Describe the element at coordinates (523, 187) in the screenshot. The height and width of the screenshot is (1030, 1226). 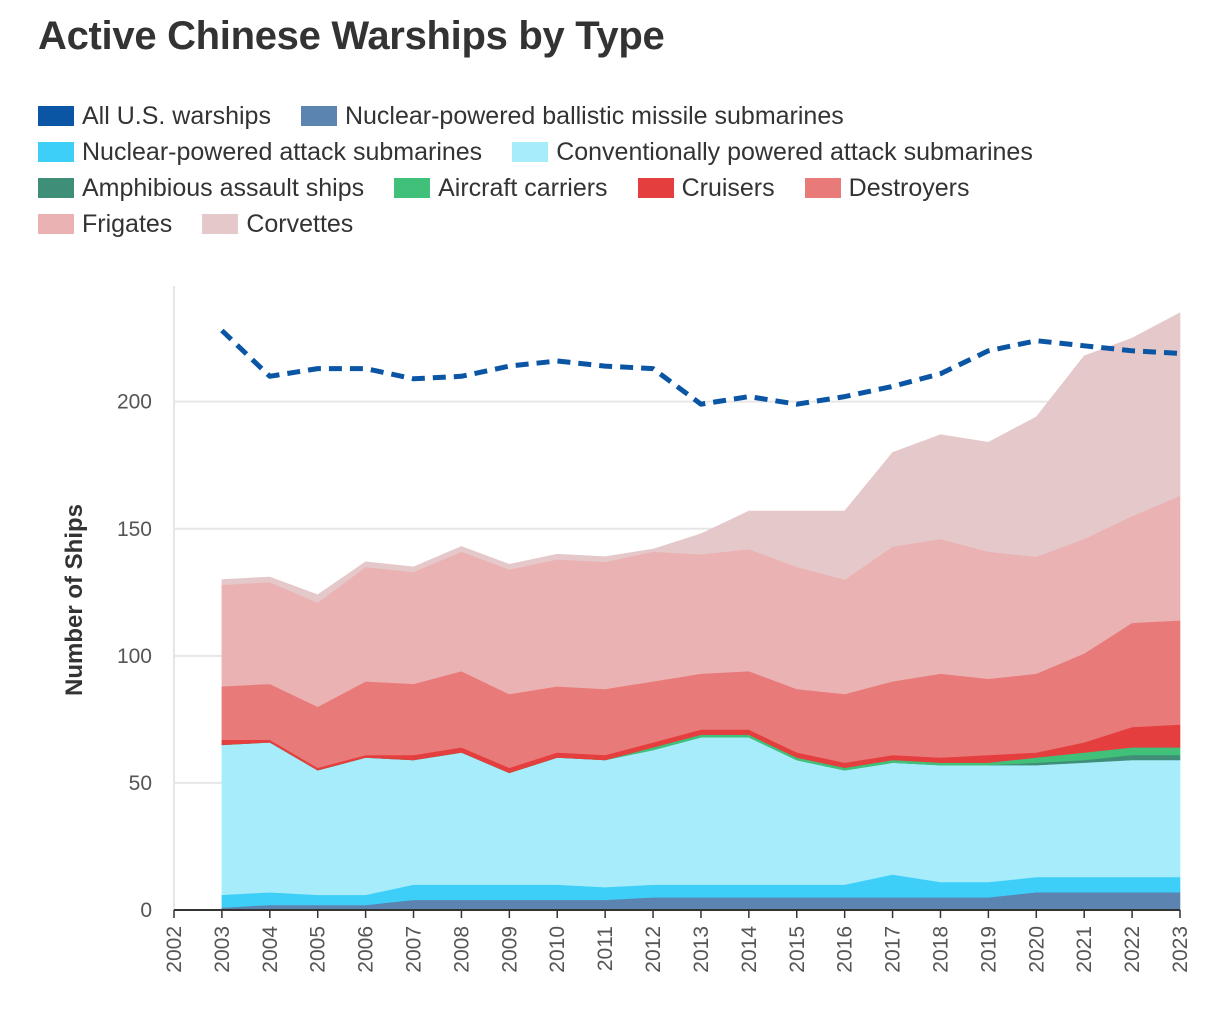
I see `legend-label: Aircraft carriers` at that location.